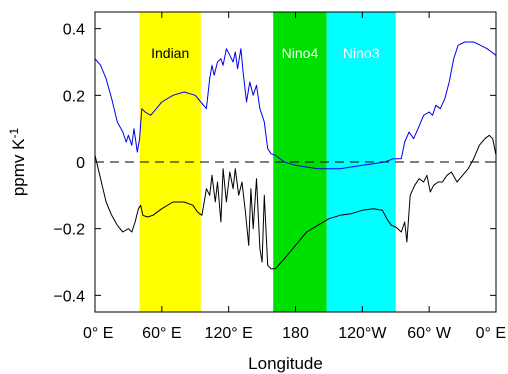 Image resolution: width=508 pixels, height=374 pixels. What do you see at coordinates (18, 167) in the screenshot?
I see `y-axis-title-main: ppmv K` at bounding box center [18, 167].